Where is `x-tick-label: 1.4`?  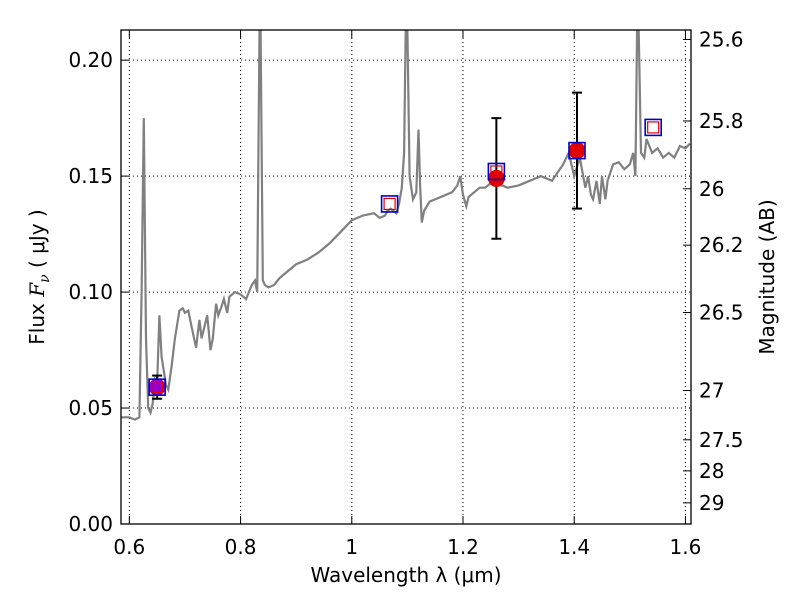 x-tick-label: 1.4 is located at coordinates (574, 547).